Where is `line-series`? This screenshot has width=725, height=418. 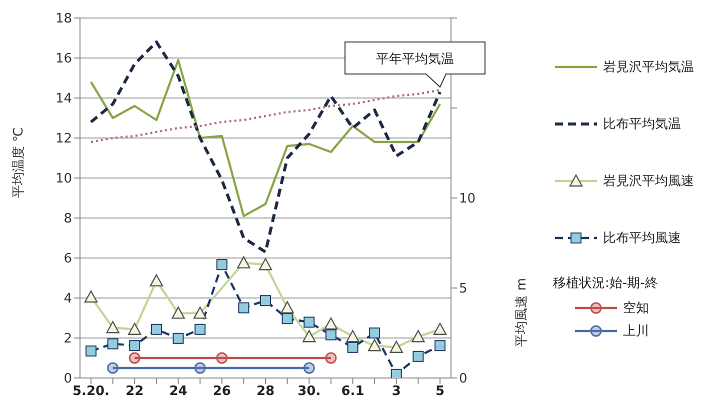 line-series is located at coordinates (266, 116).